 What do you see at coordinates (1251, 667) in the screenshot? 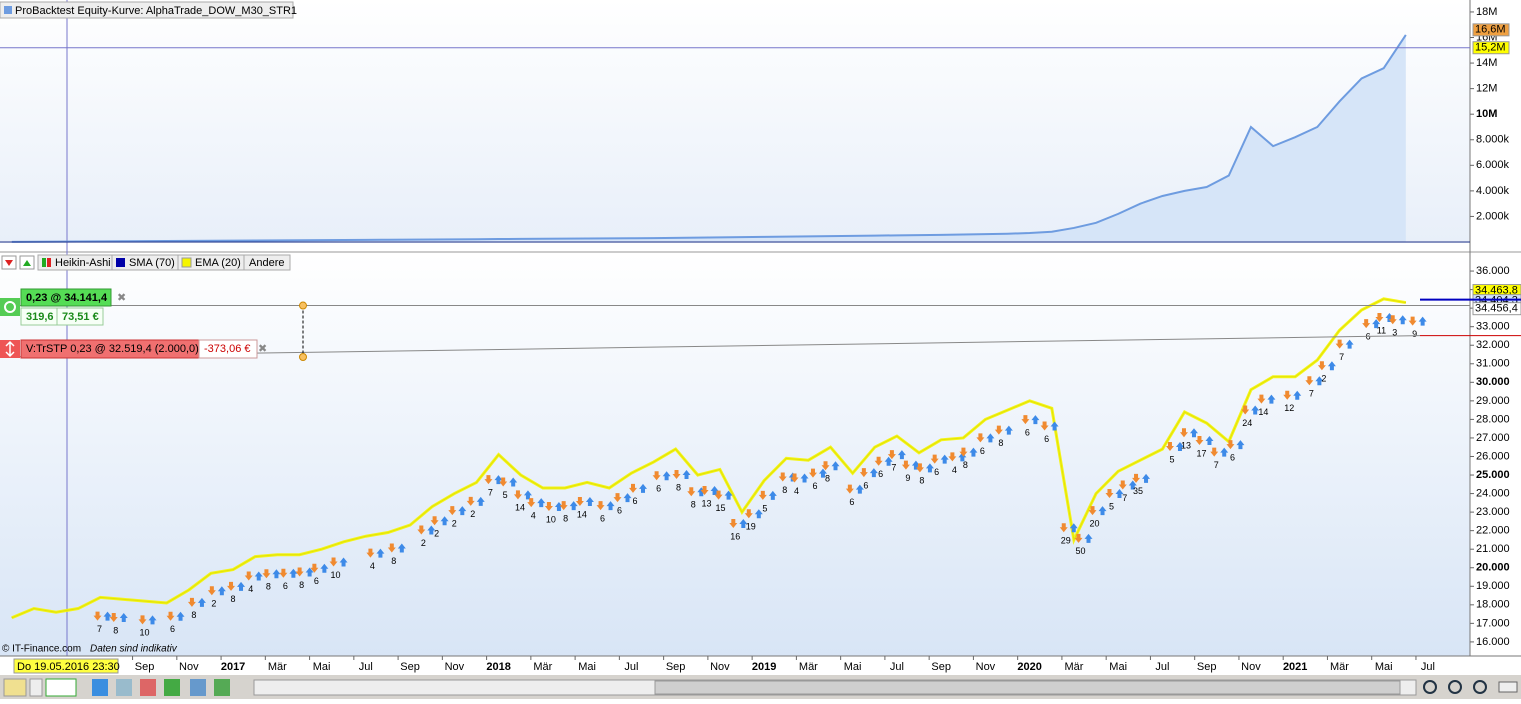
I see `x-tick-label: Nov` at bounding box center [1251, 667].